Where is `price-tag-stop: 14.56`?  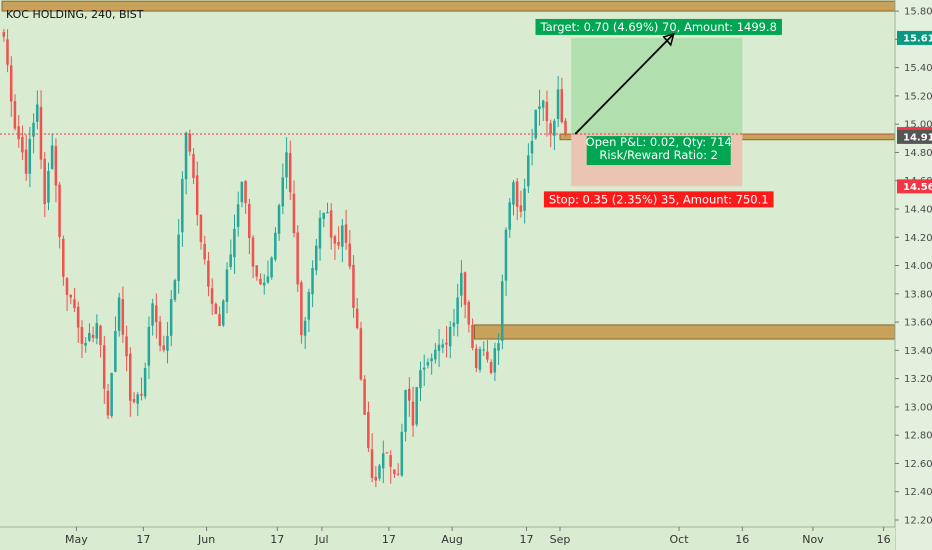 price-tag-stop: 14.56 is located at coordinates (914, 186).